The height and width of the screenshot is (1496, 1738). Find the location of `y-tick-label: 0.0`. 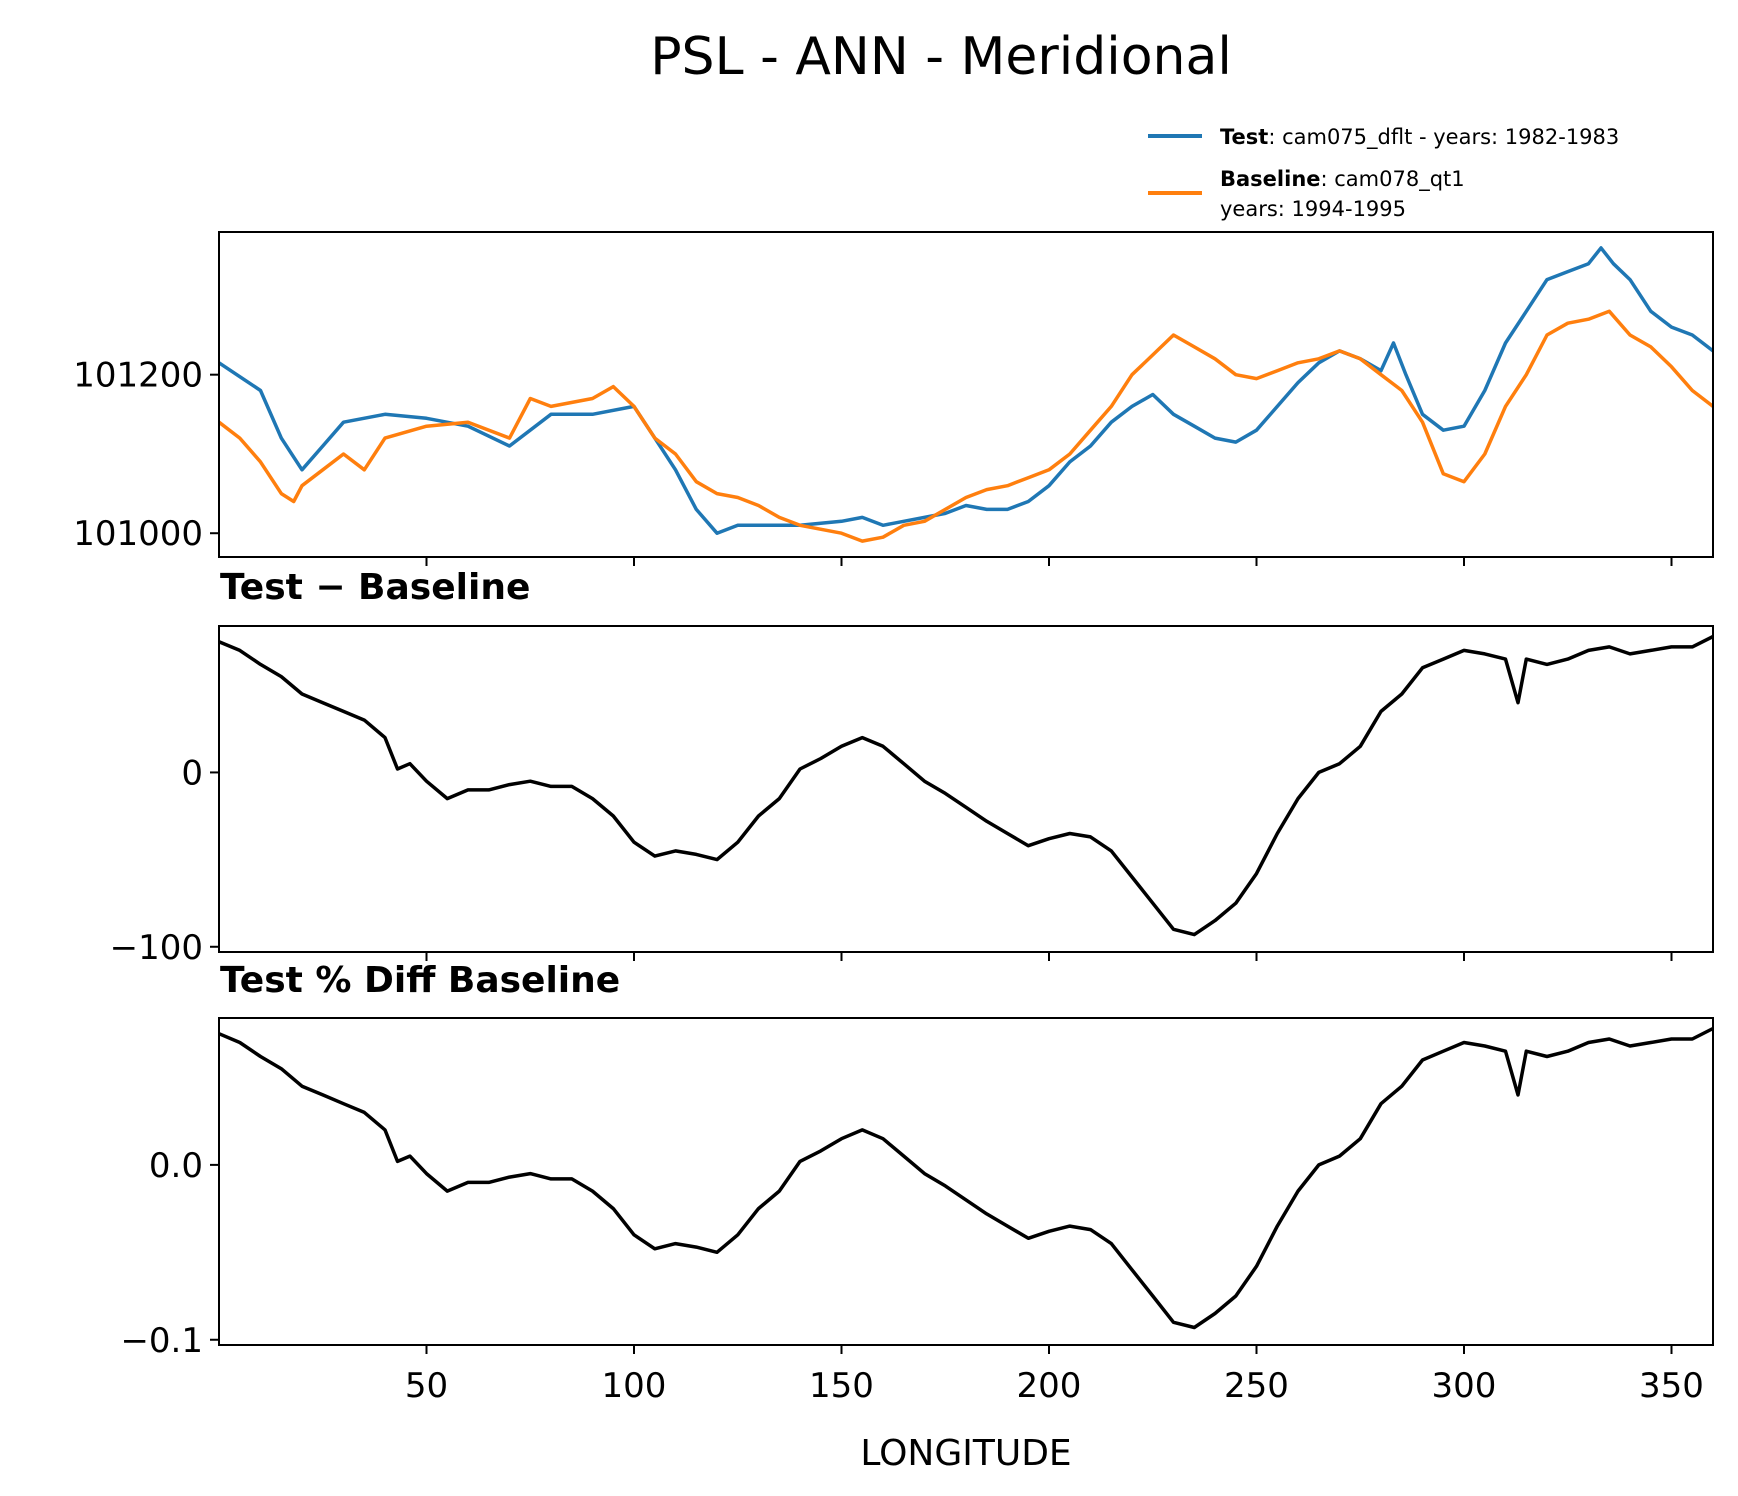

y-tick-label: 0.0 is located at coordinates (176, 1166).